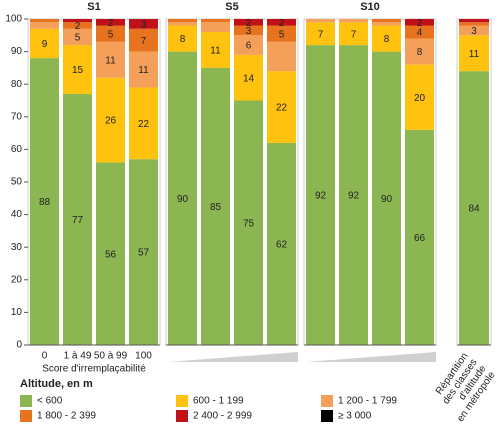 The image size is (498, 431). What do you see at coordinates (17, 51) in the screenshot?
I see `y-tick-label: 90` at bounding box center [17, 51].